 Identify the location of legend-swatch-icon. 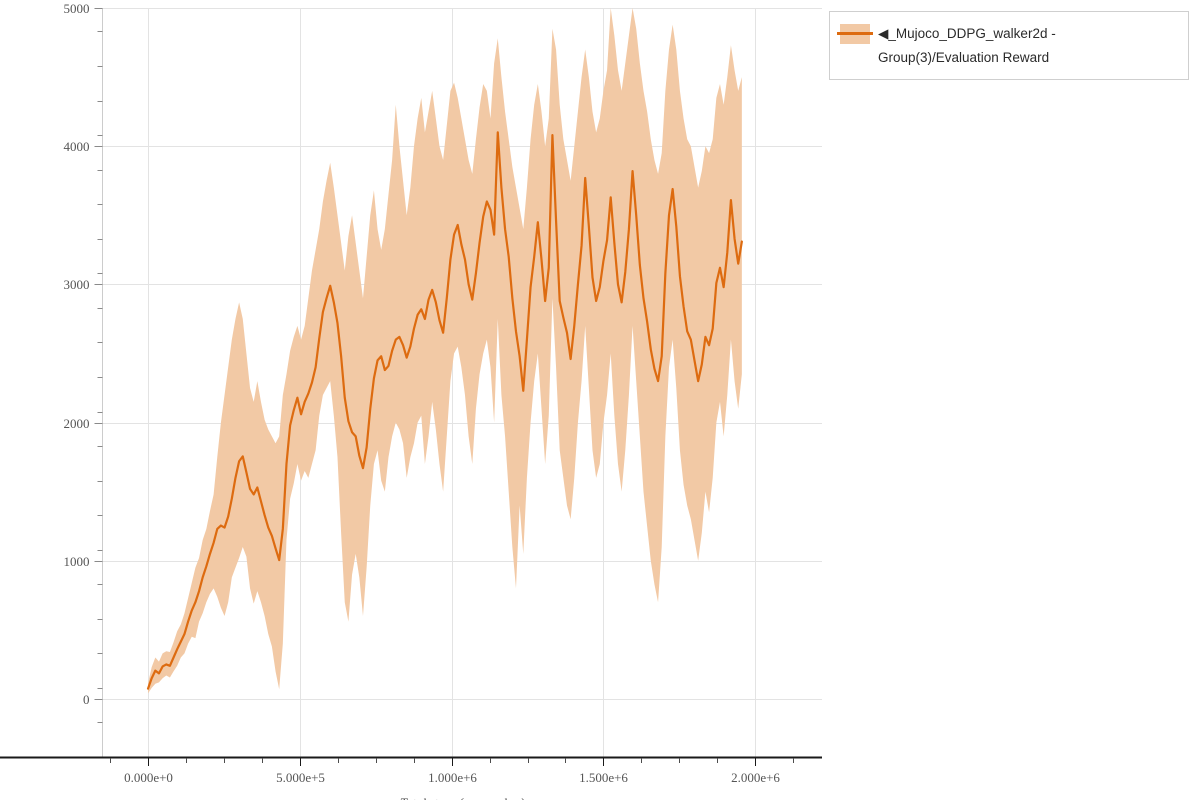
(855, 34).